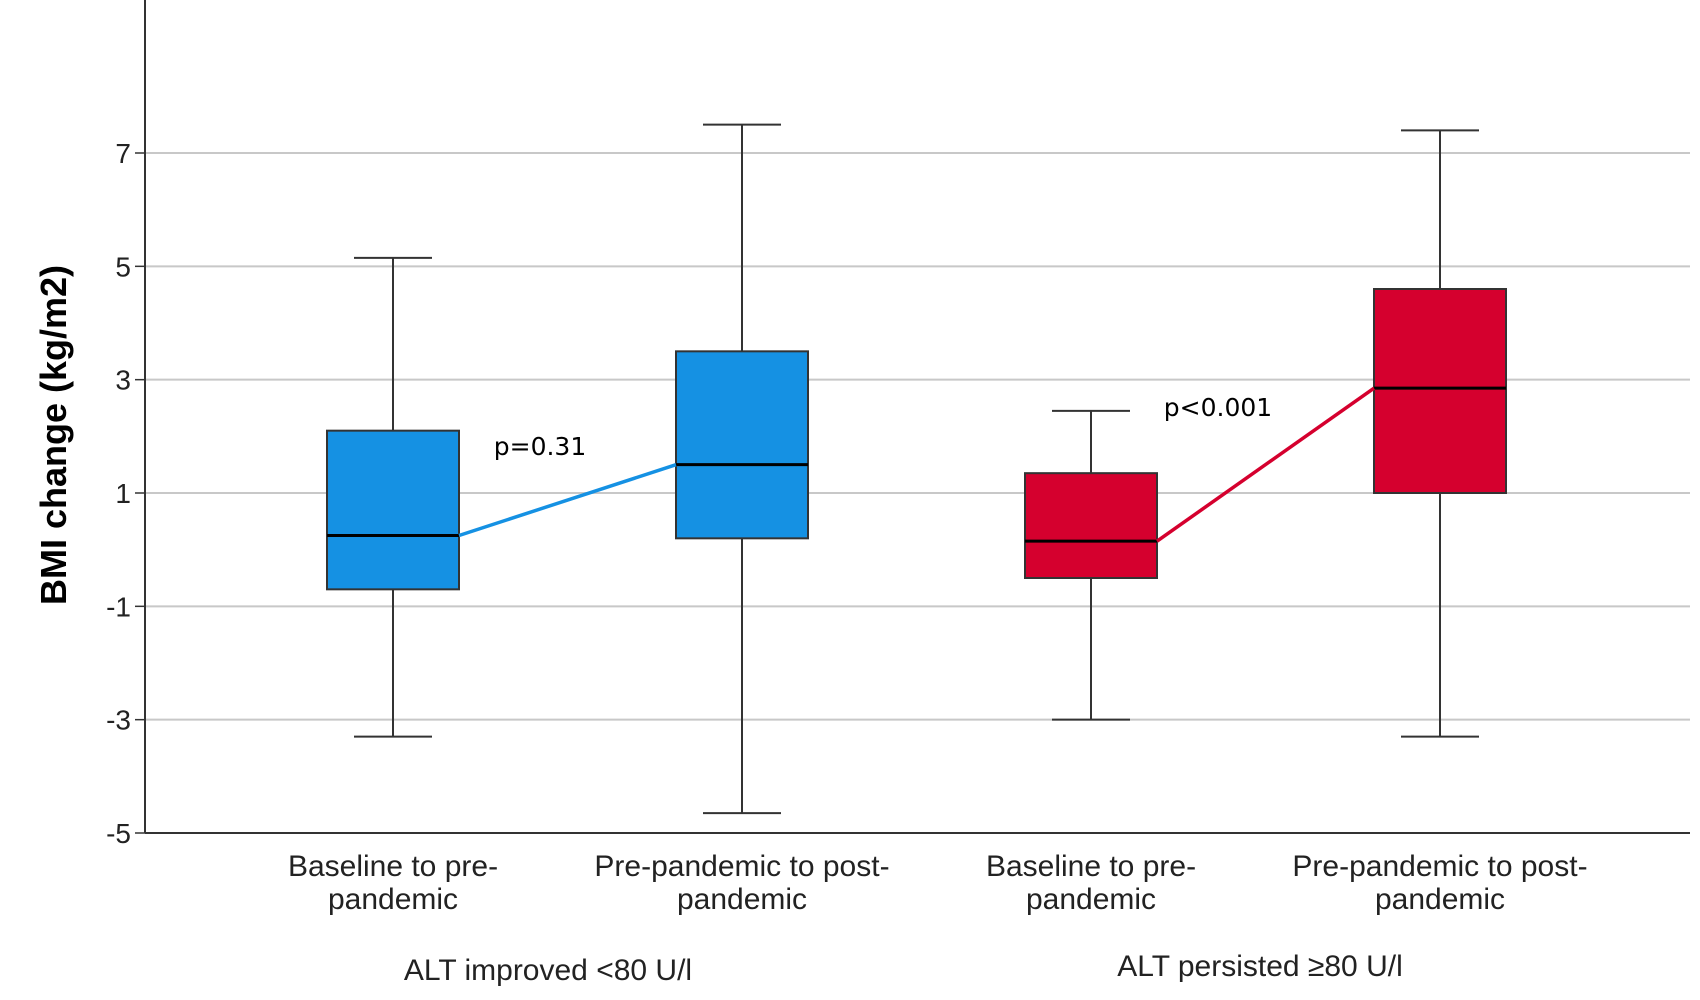  Describe the element at coordinates (1218, 407) in the screenshot. I see `p-value-annotation: p<0.001` at that location.